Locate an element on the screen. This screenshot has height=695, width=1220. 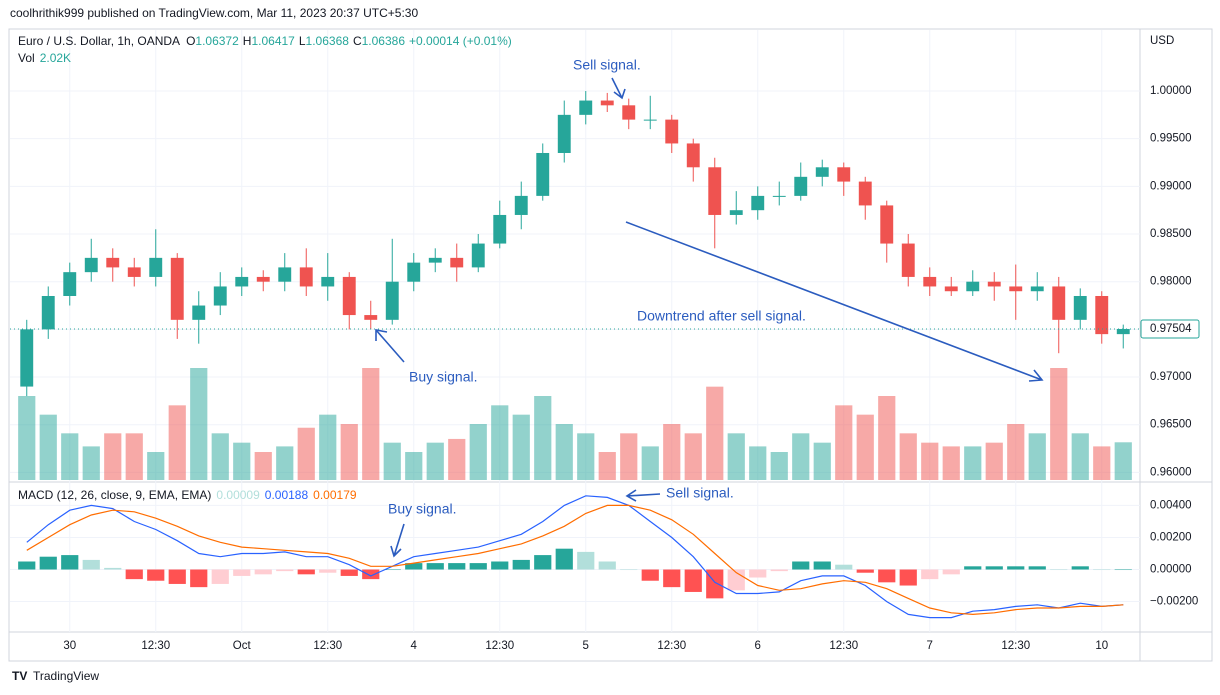
annotation: Sell signal. is located at coordinates (700, 493).